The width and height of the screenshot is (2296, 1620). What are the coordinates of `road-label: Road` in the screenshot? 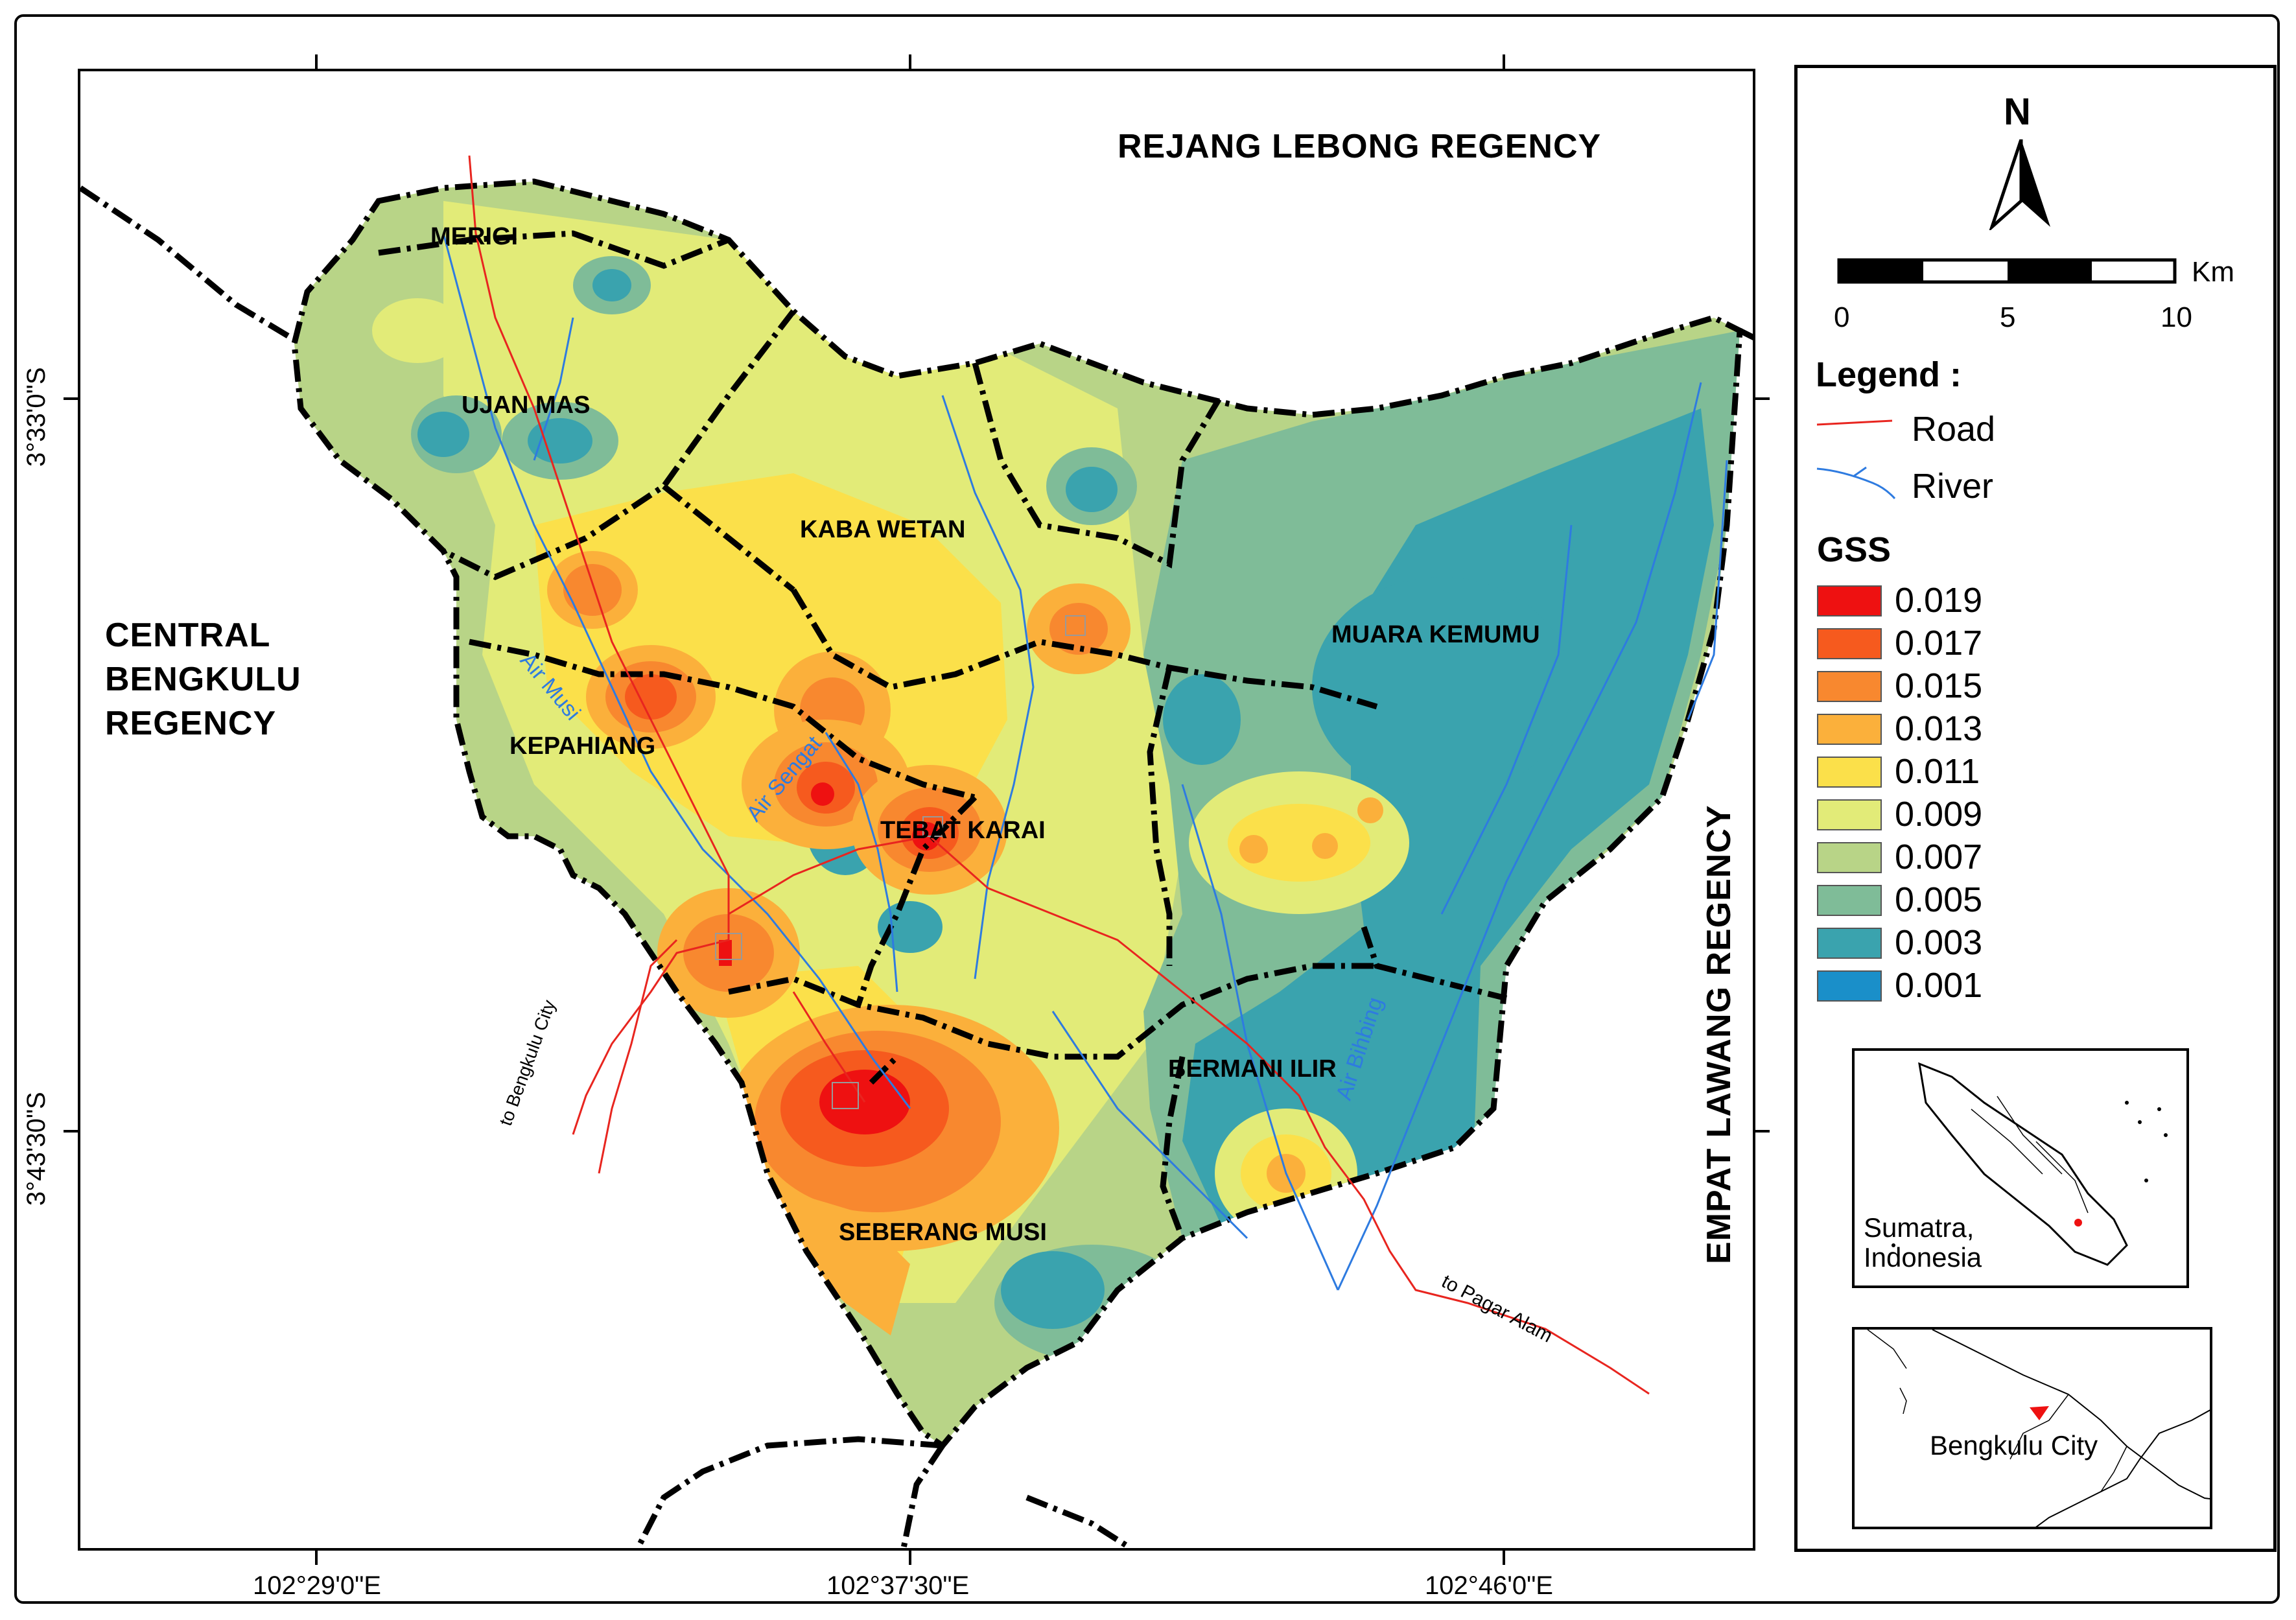 It's located at (1954, 429).